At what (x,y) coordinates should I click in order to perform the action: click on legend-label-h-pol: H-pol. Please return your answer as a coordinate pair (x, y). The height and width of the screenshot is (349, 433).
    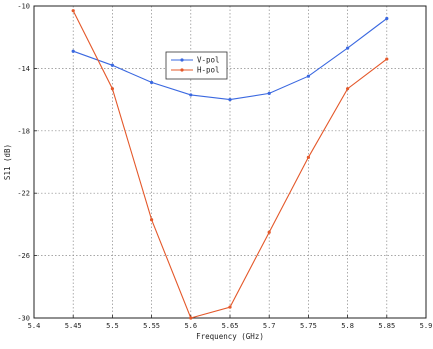
    Looking at the image, I should click on (208, 70).